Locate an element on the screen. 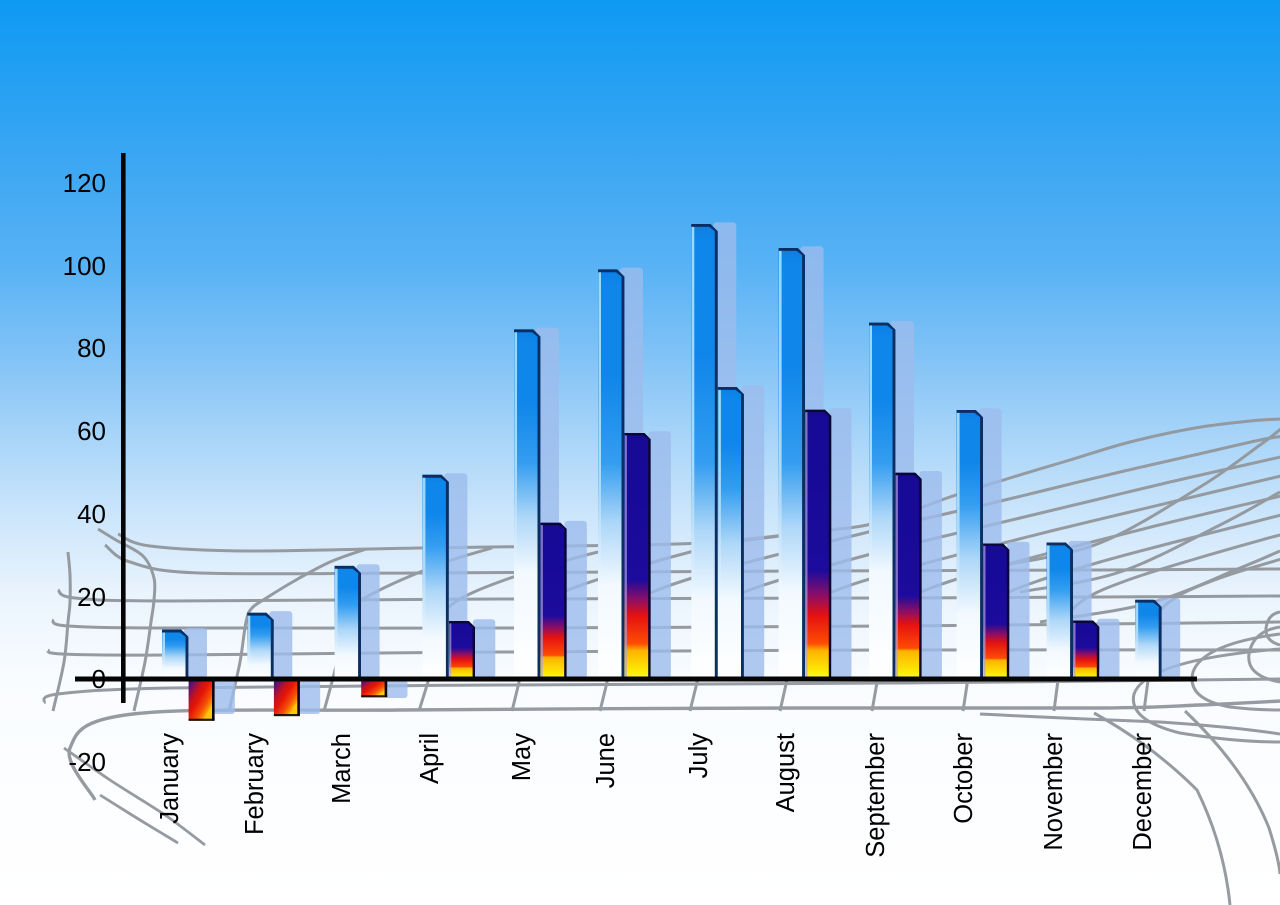 Image resolution: width=1280 pixels, height=905 pixels. svg-text: 60 is located at coordinates (91, 431).